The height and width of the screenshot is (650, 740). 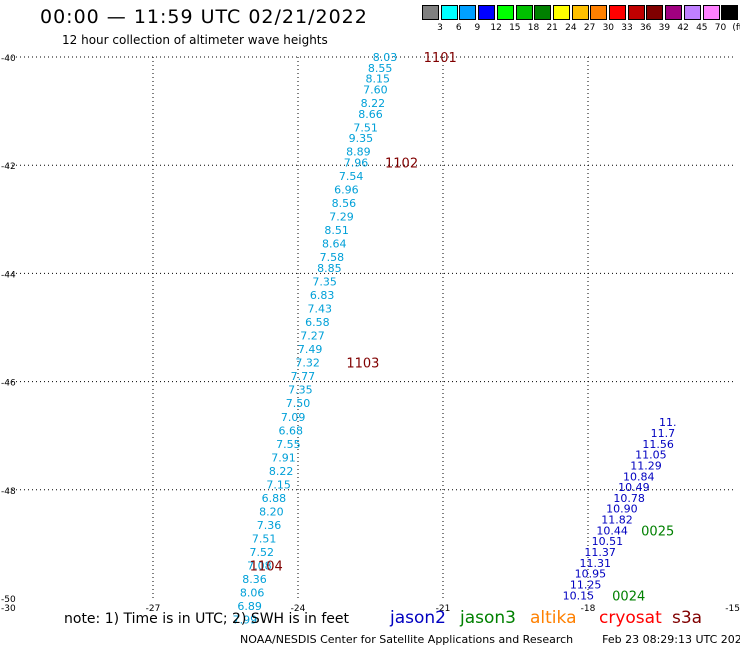 I want to click on lat-label: -48, so click(x=8, y=492).